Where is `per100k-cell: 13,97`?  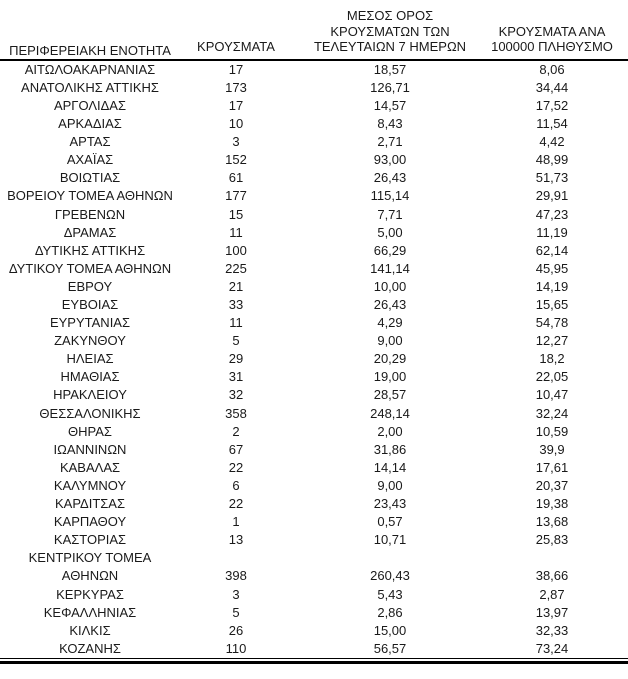 per100k-cell: 13,97 is located at coordinates (552, 612).